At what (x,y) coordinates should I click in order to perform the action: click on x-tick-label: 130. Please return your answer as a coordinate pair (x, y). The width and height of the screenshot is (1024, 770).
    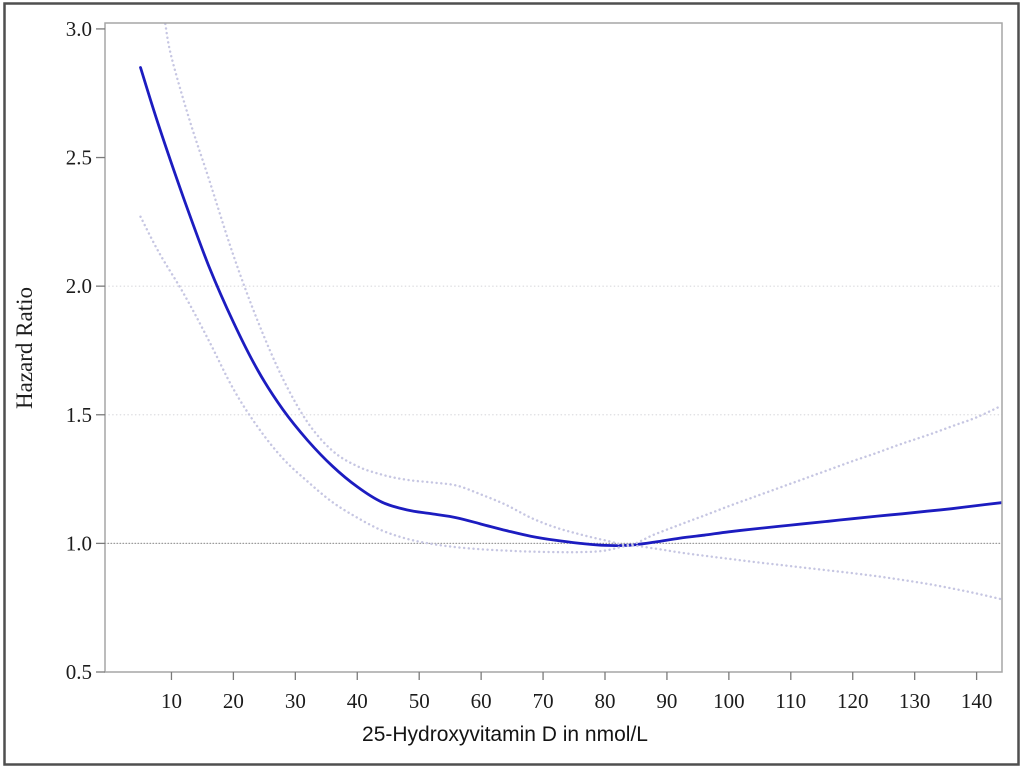
    Looking at the image, I should click on (915, 701).